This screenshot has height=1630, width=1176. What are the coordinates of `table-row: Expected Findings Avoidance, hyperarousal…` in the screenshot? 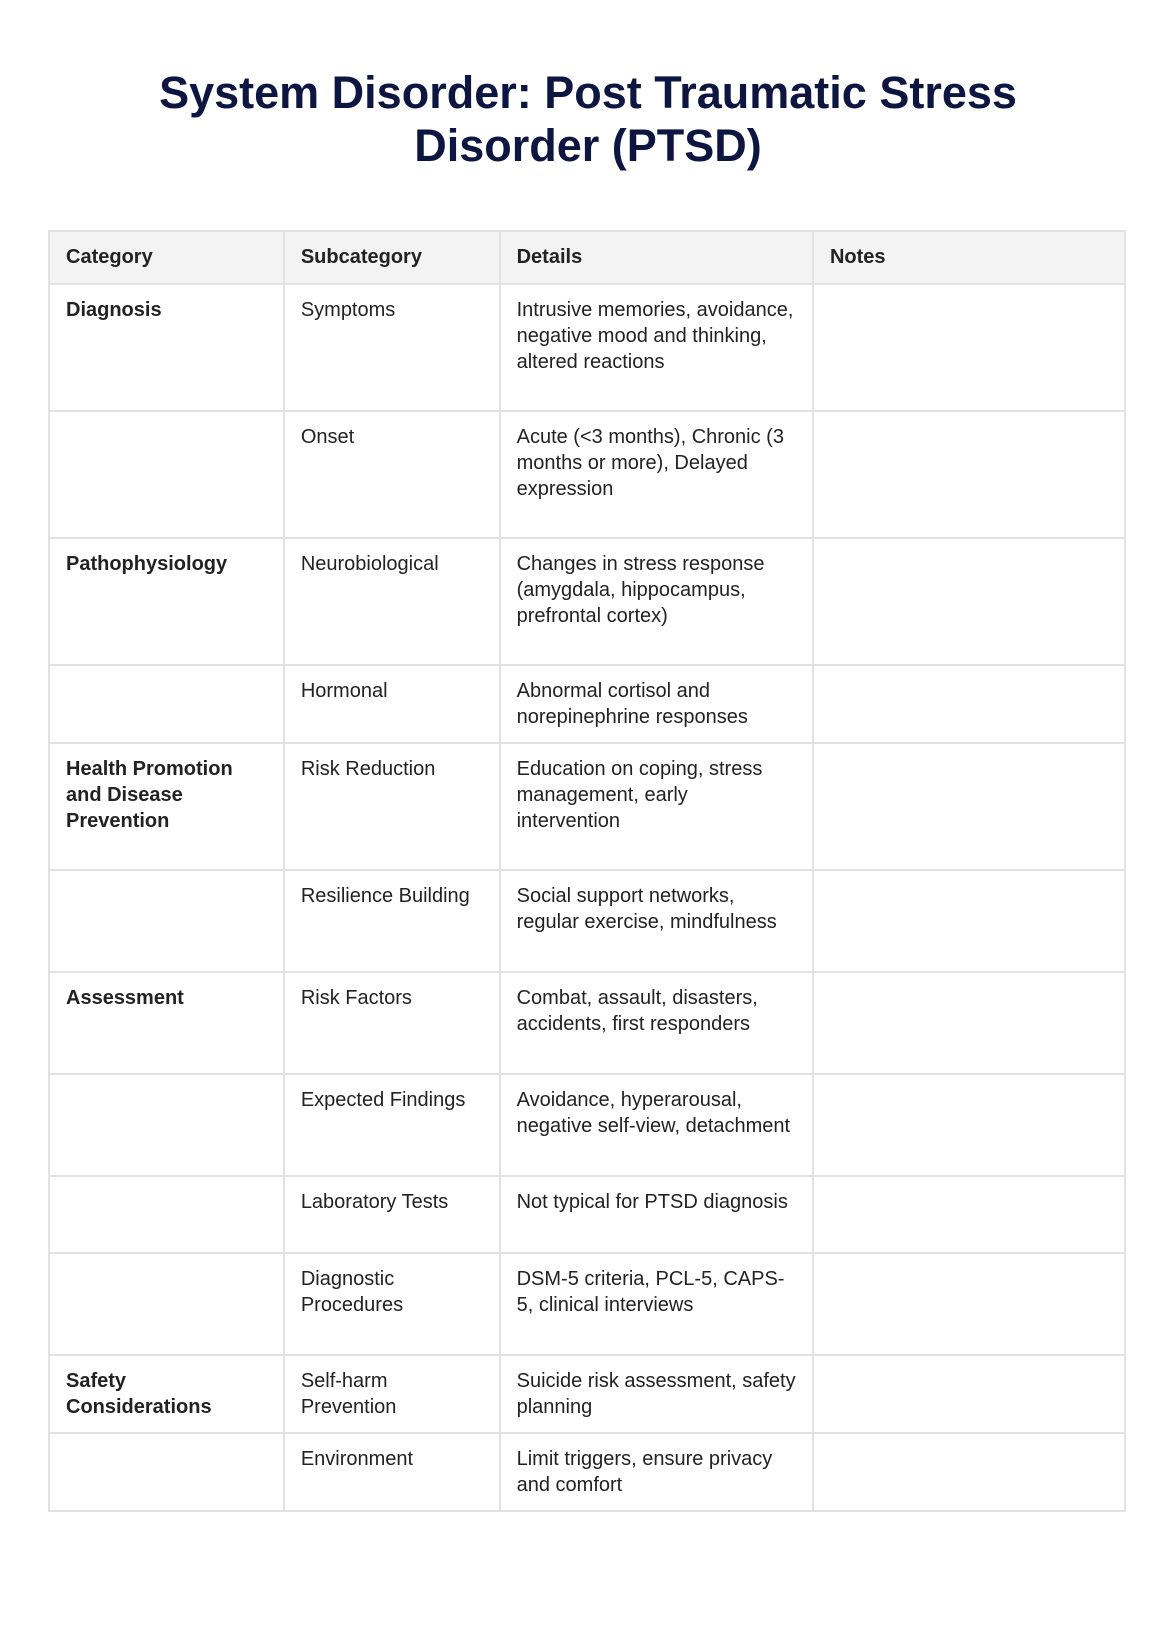 It's located at (587, 1125).